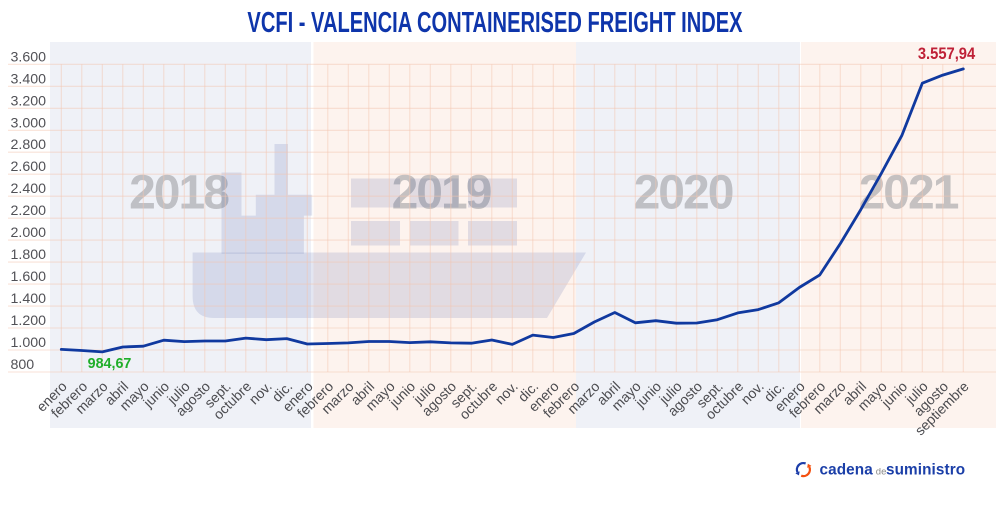 The height and width of the screenshot is (505, 1000). Describe the element at coordinates (29, 277) in the screenshot. I see `svg-text: 1.600` at that location.